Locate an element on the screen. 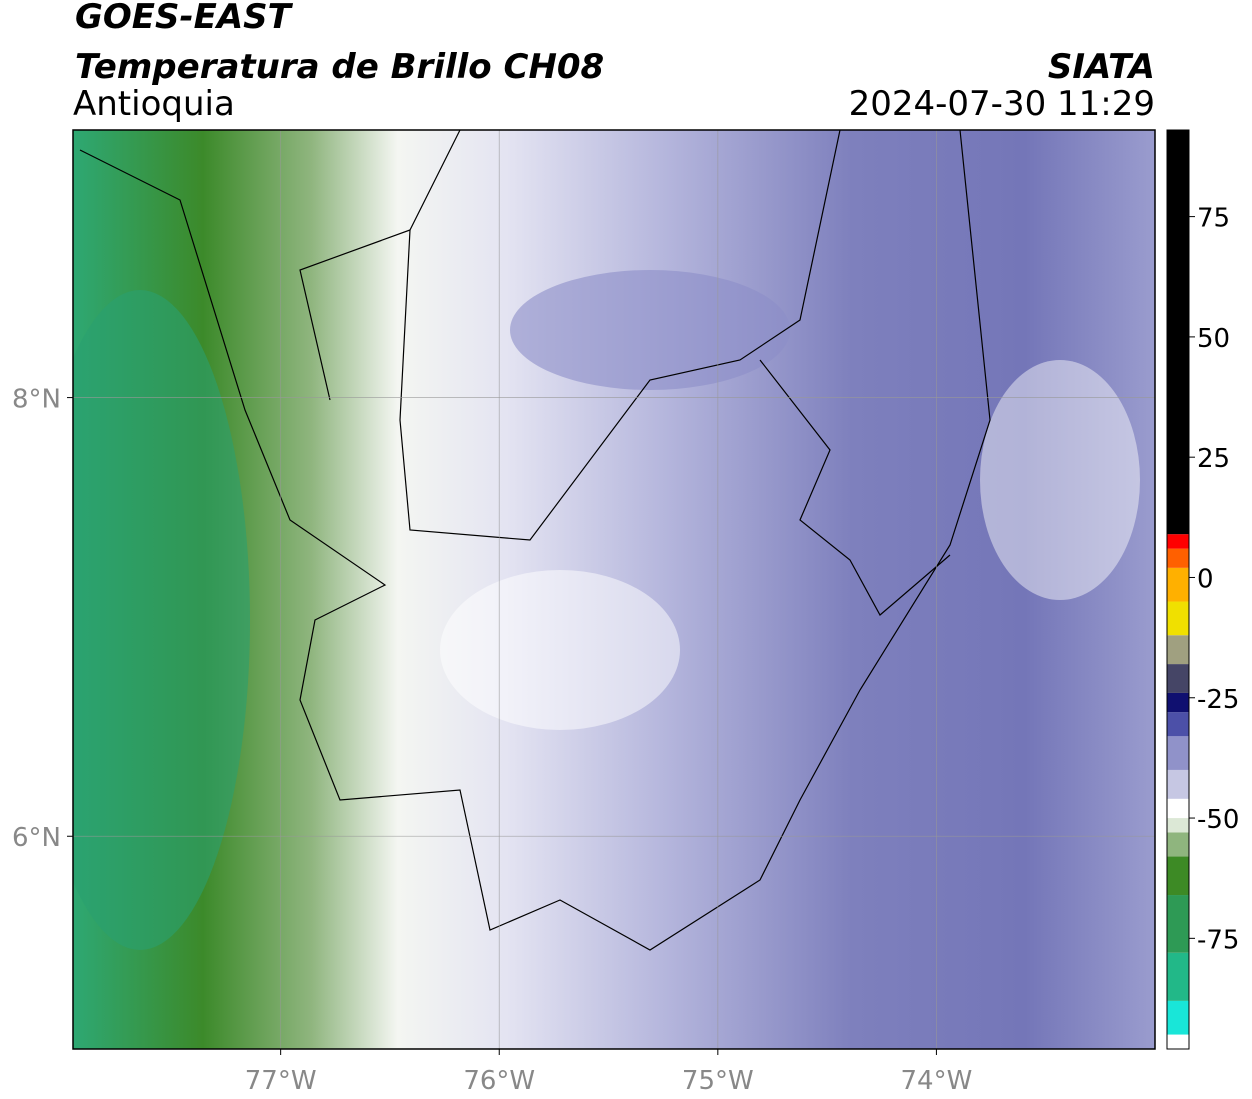 The image size is (1252, 1099). y-tick-label: 8°N is located at coordinates (36, 400).